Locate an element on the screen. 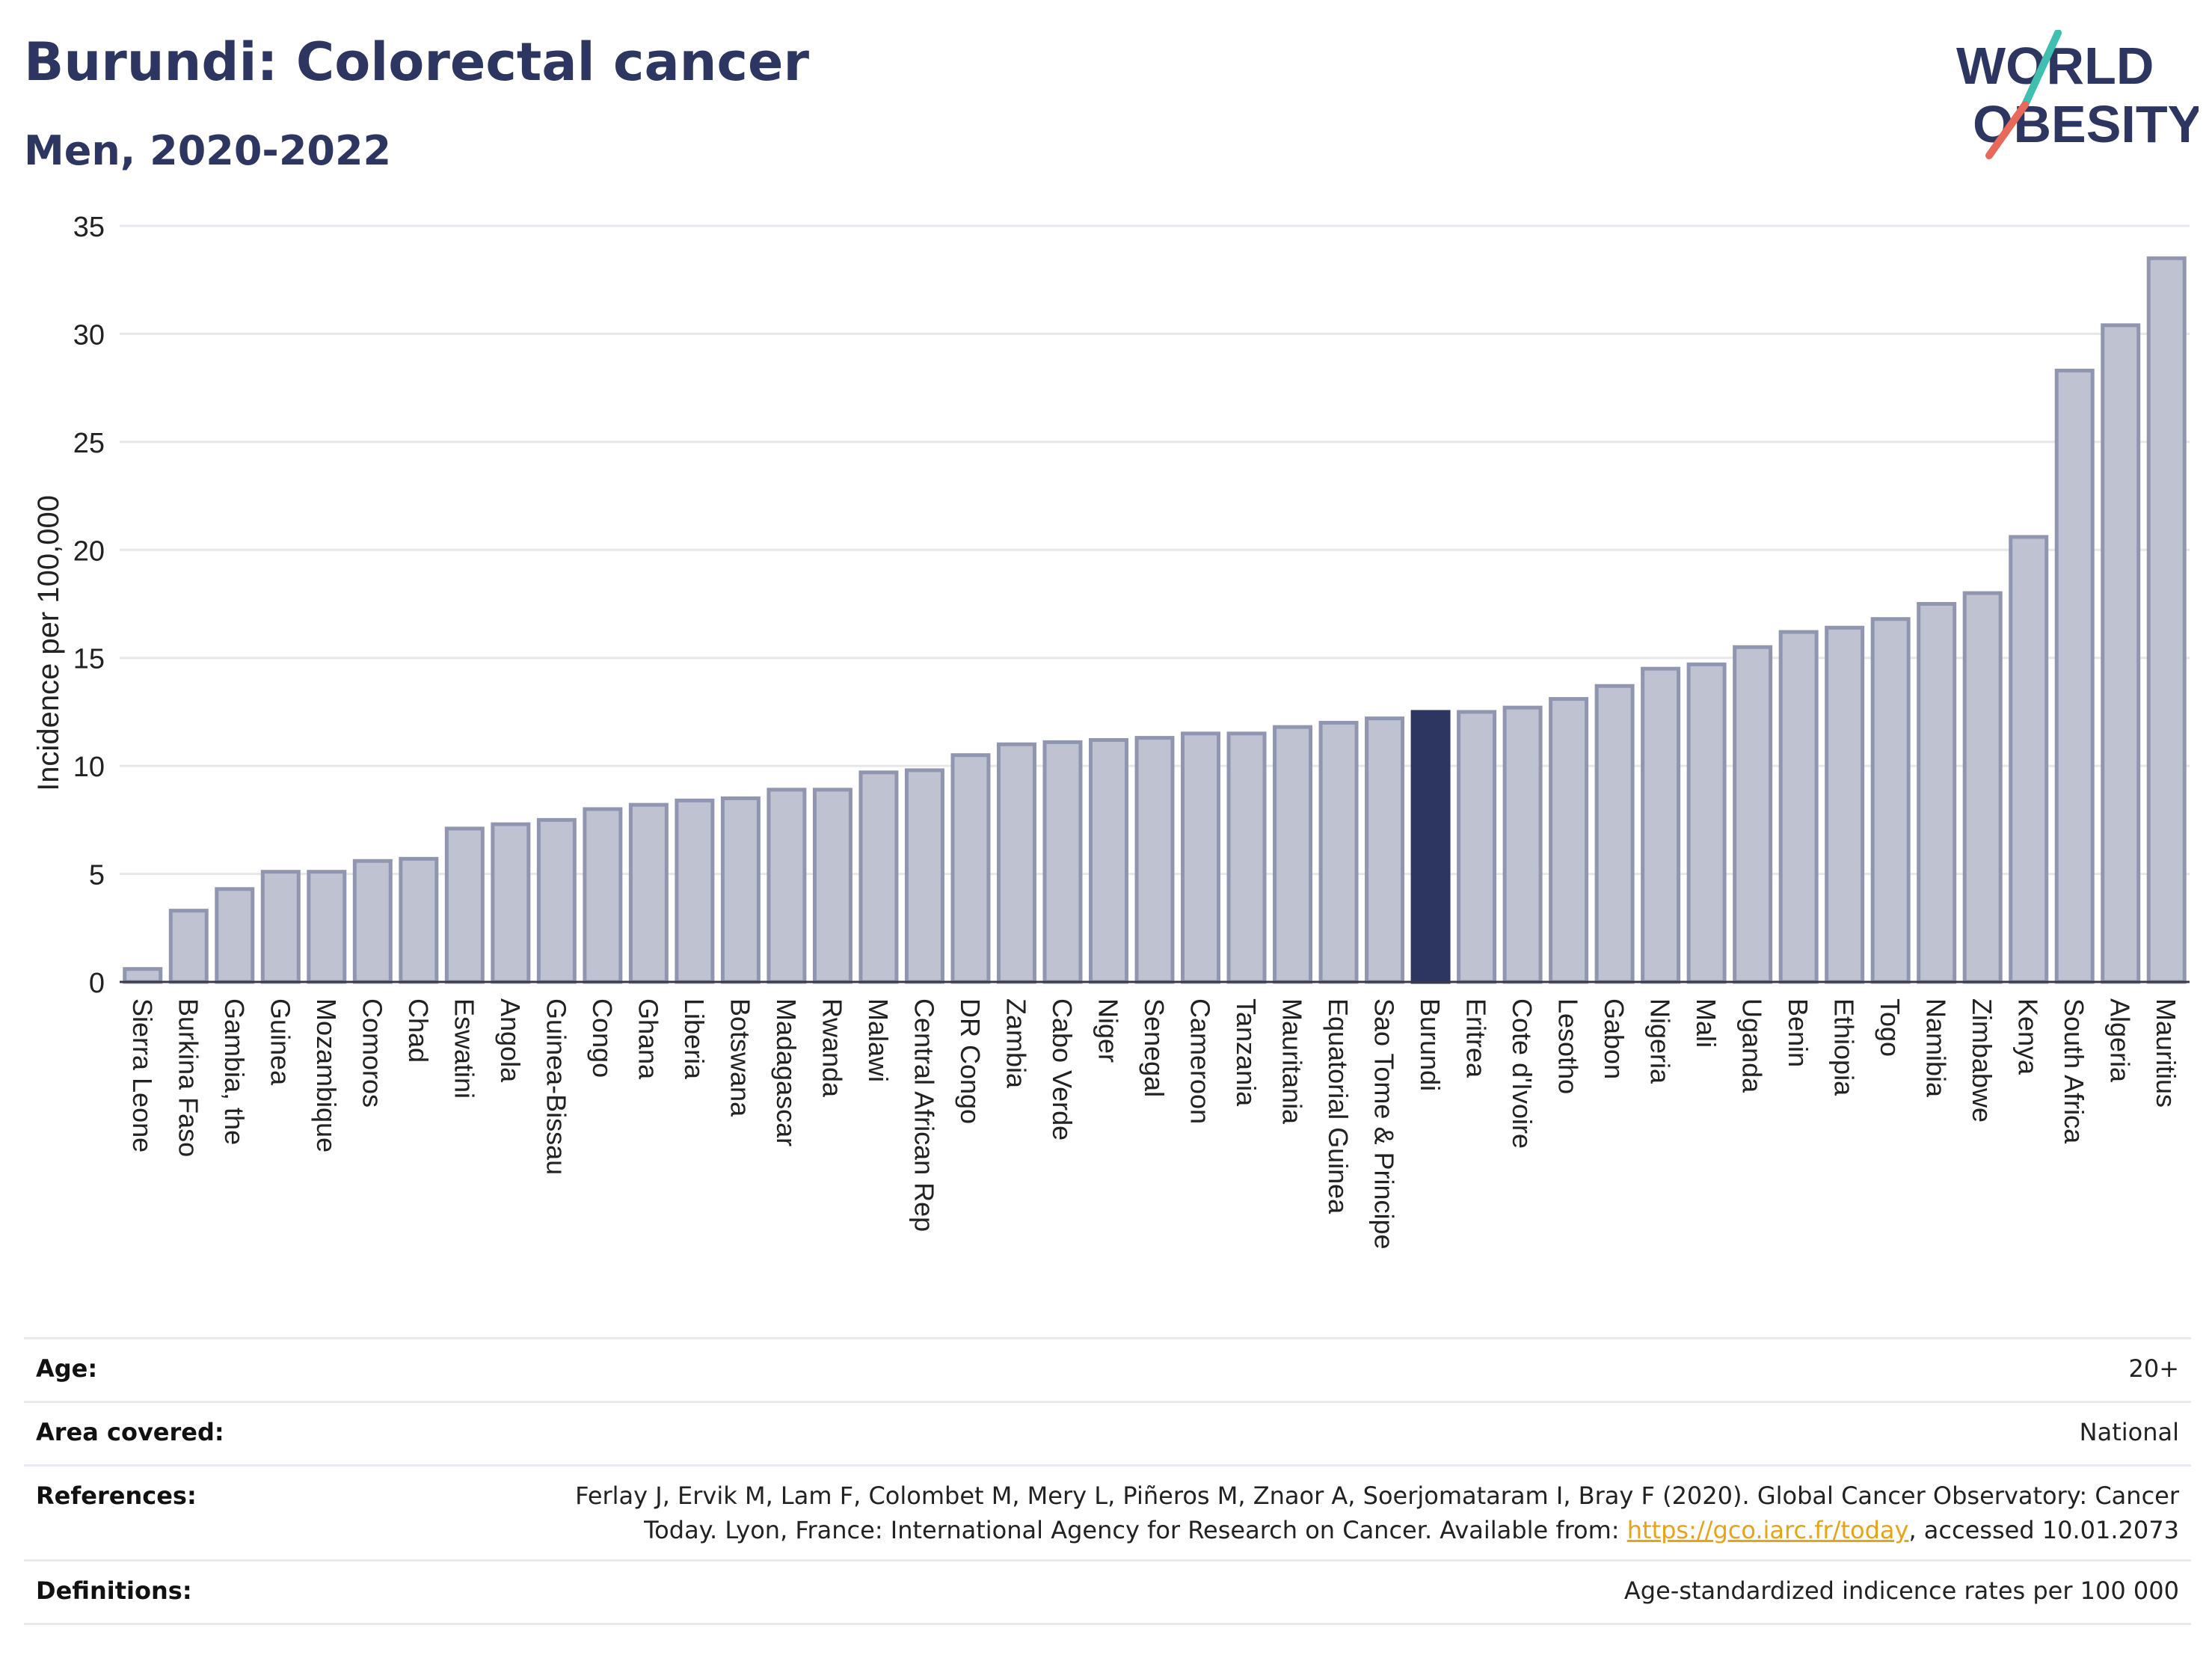 The image size is (2212, 1655). references-link: https://gco.iarc.fr/today is located at coordinates (1768, 1530).